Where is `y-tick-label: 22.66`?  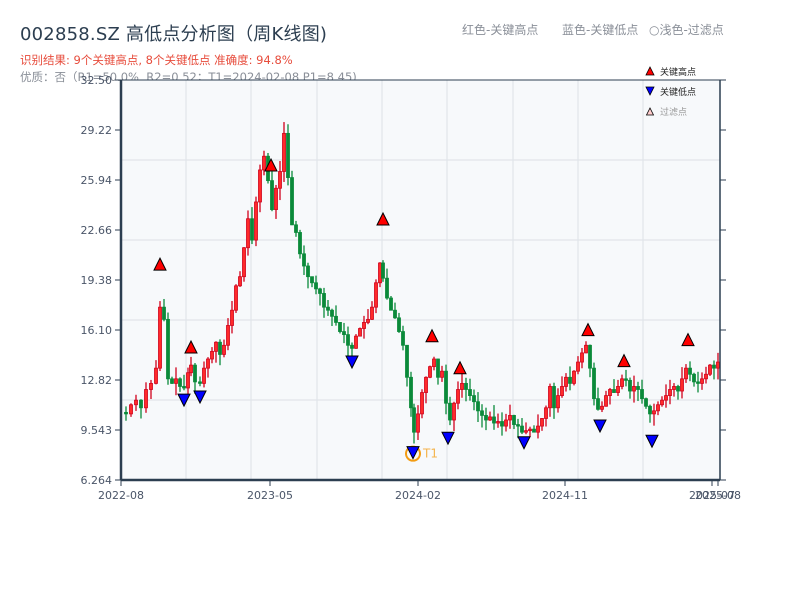 y-tick-label: 22.66 is located at coordinates (97, 230).